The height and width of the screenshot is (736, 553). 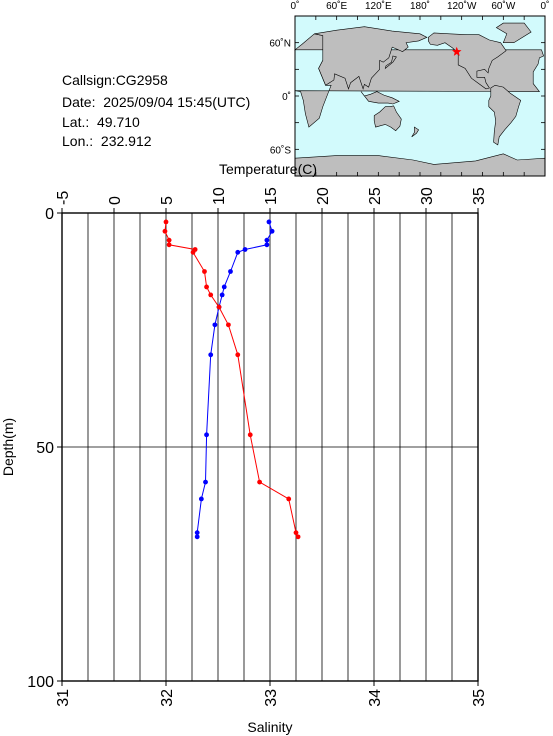 I want to click on map-land-south-america, so click(x=505, y=115).